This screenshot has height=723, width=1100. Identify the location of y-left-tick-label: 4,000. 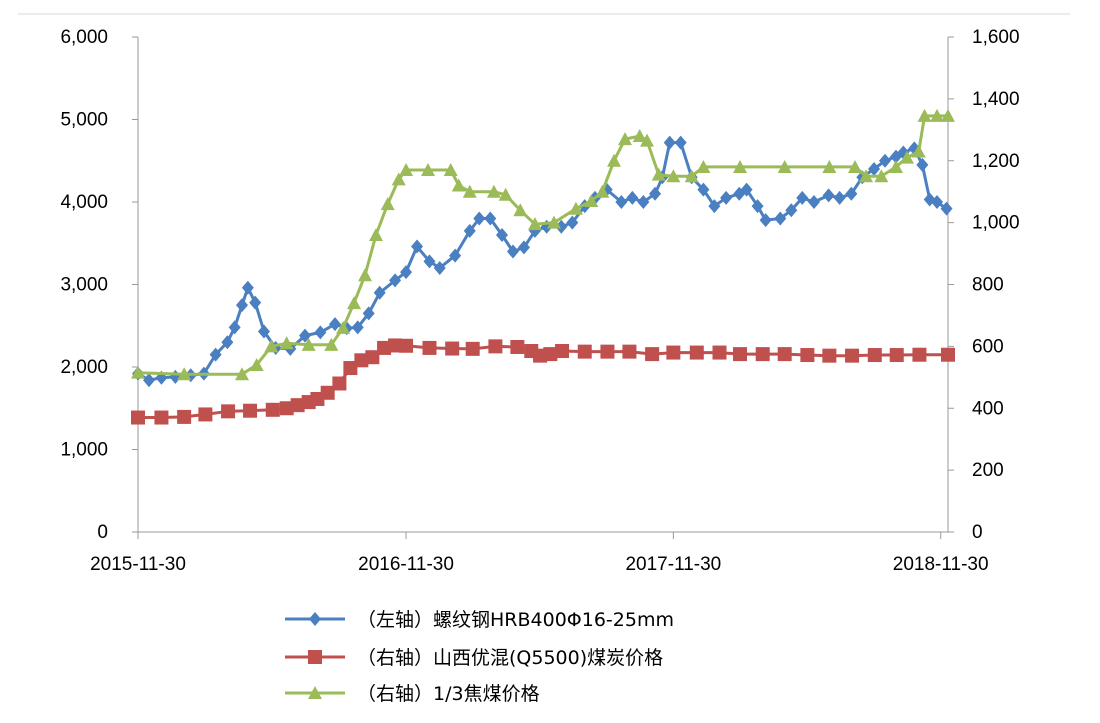
(84, 202).